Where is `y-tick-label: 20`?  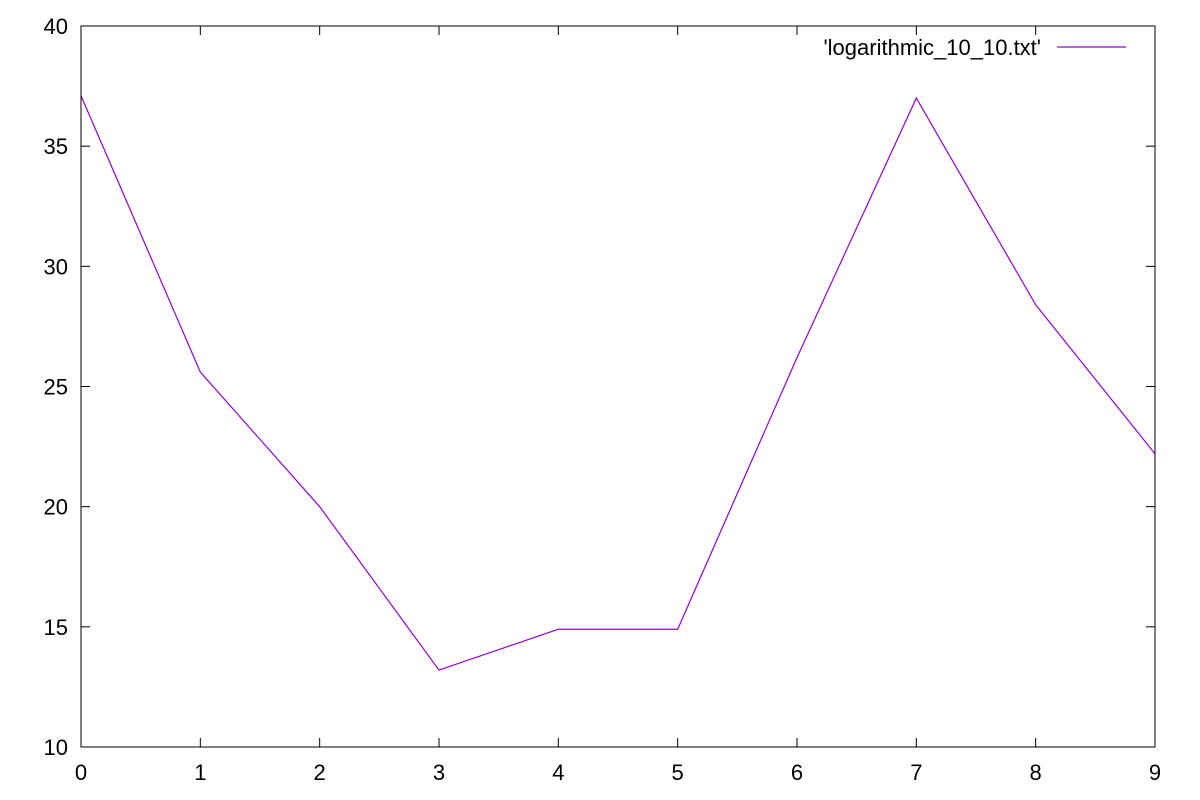 y-tick-label: 20 is located at coordinates (56, 507).